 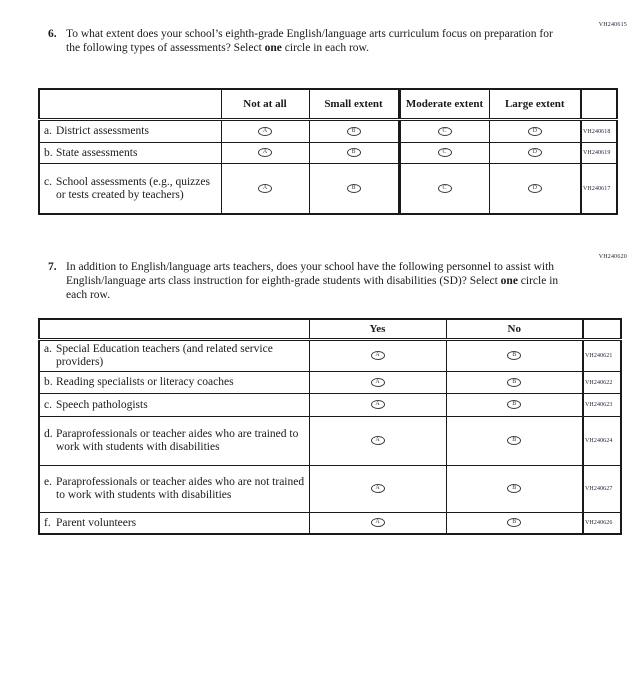 I want to click on q6-header-not-at-all: Not at all, so click(x=265, y=104).